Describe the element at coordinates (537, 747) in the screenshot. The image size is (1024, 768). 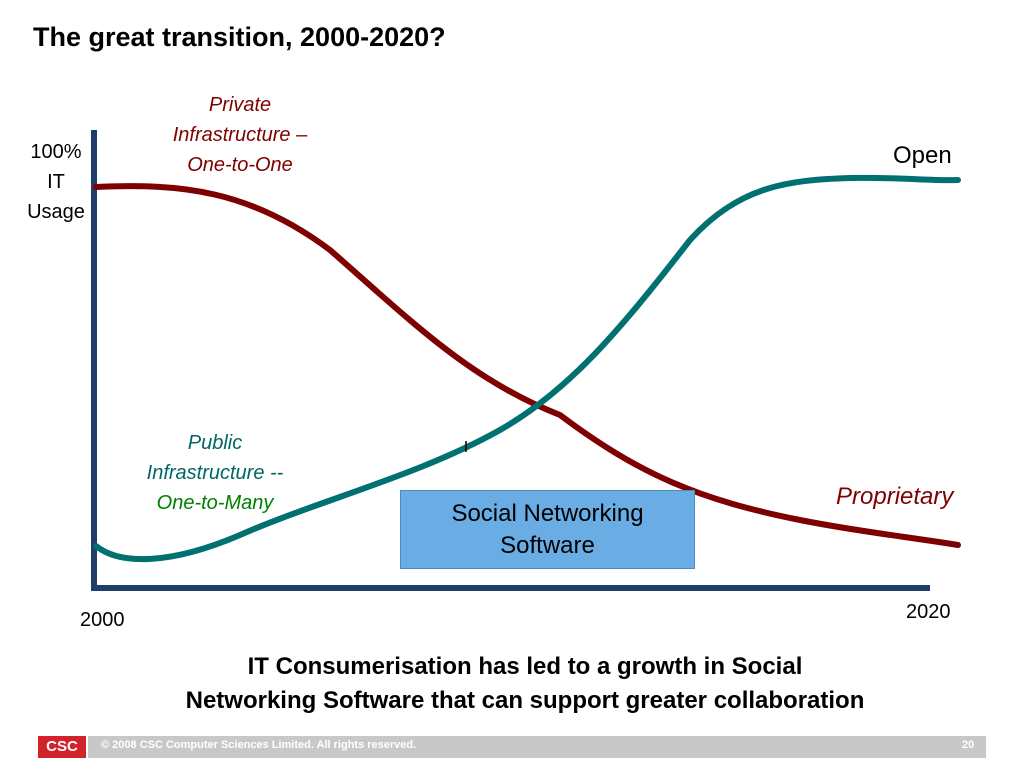
I see `footer-bar` at that location.